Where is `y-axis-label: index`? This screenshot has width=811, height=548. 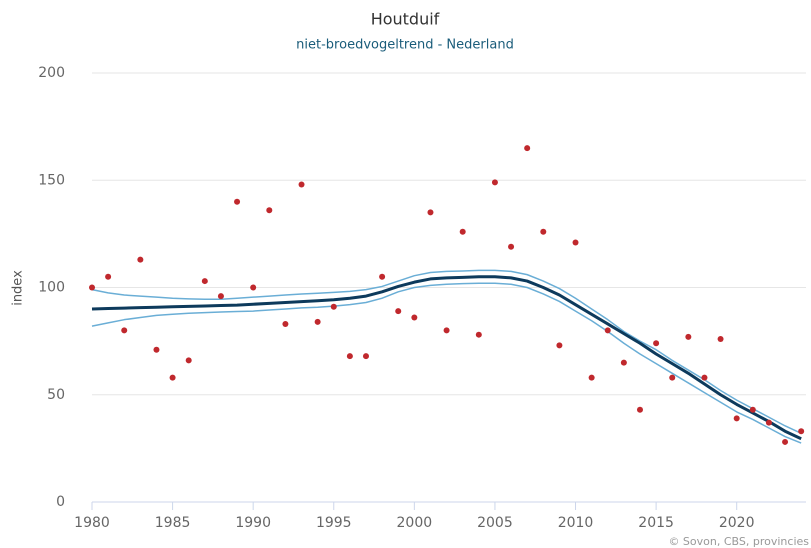 y-axis-label: index is located at coordinates (18, 288).